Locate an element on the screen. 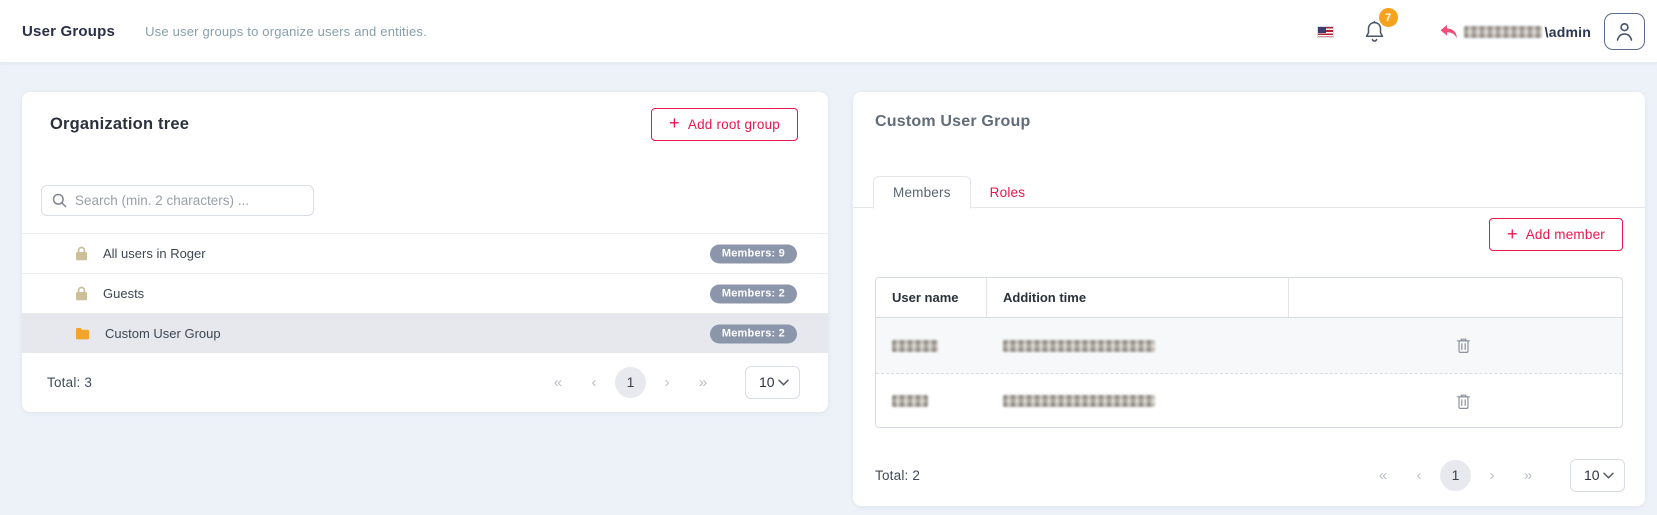 The height and width of the screenshot is (515, 1657). account-name: \admin is located at coordinates (1567, 31).